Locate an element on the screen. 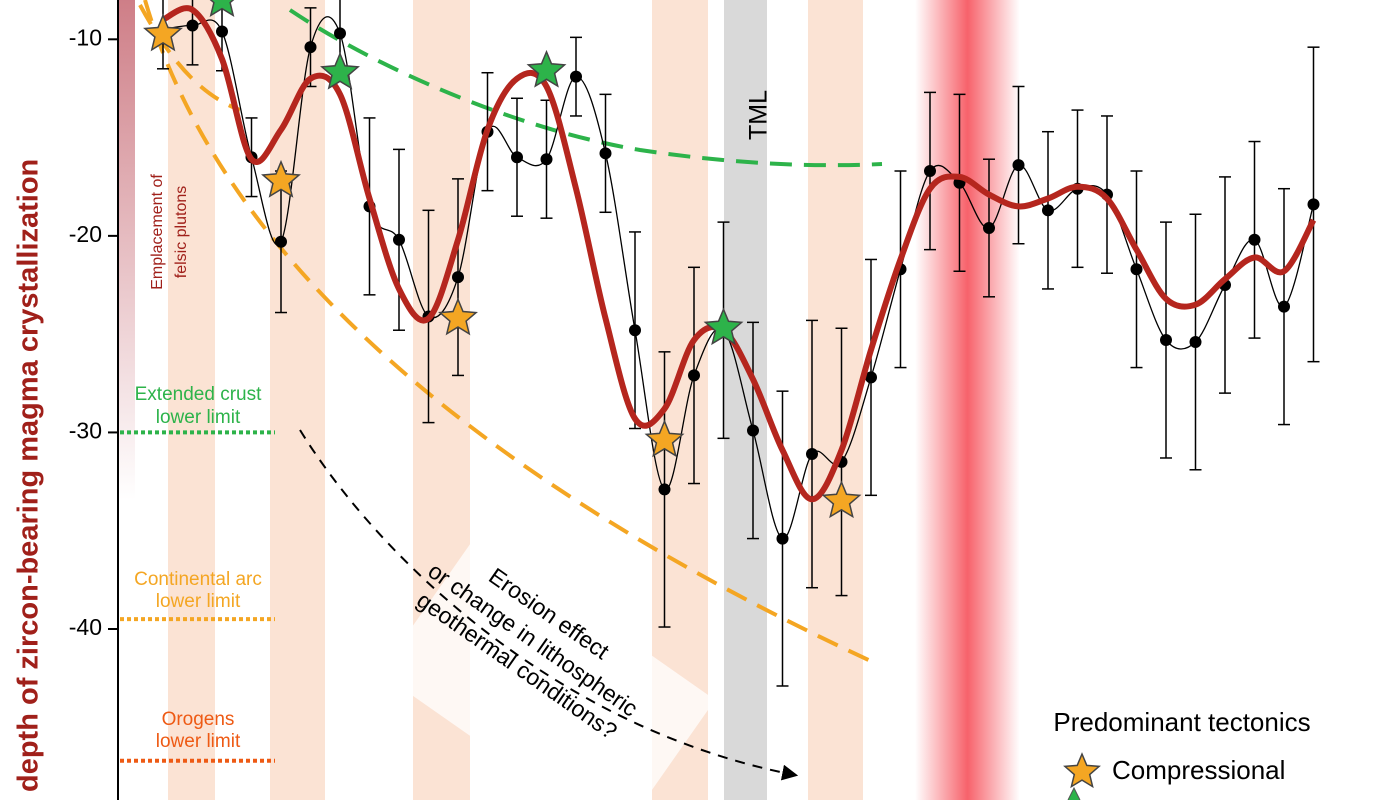  y-tick-label: -20 is located at coordinates (85, 234).